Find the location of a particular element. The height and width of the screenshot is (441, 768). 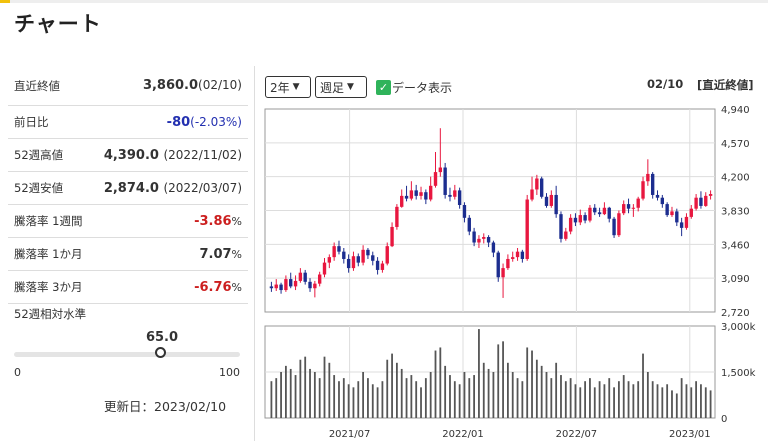

interval-select: 週足 ▼ is located at coordinates (341, 87).